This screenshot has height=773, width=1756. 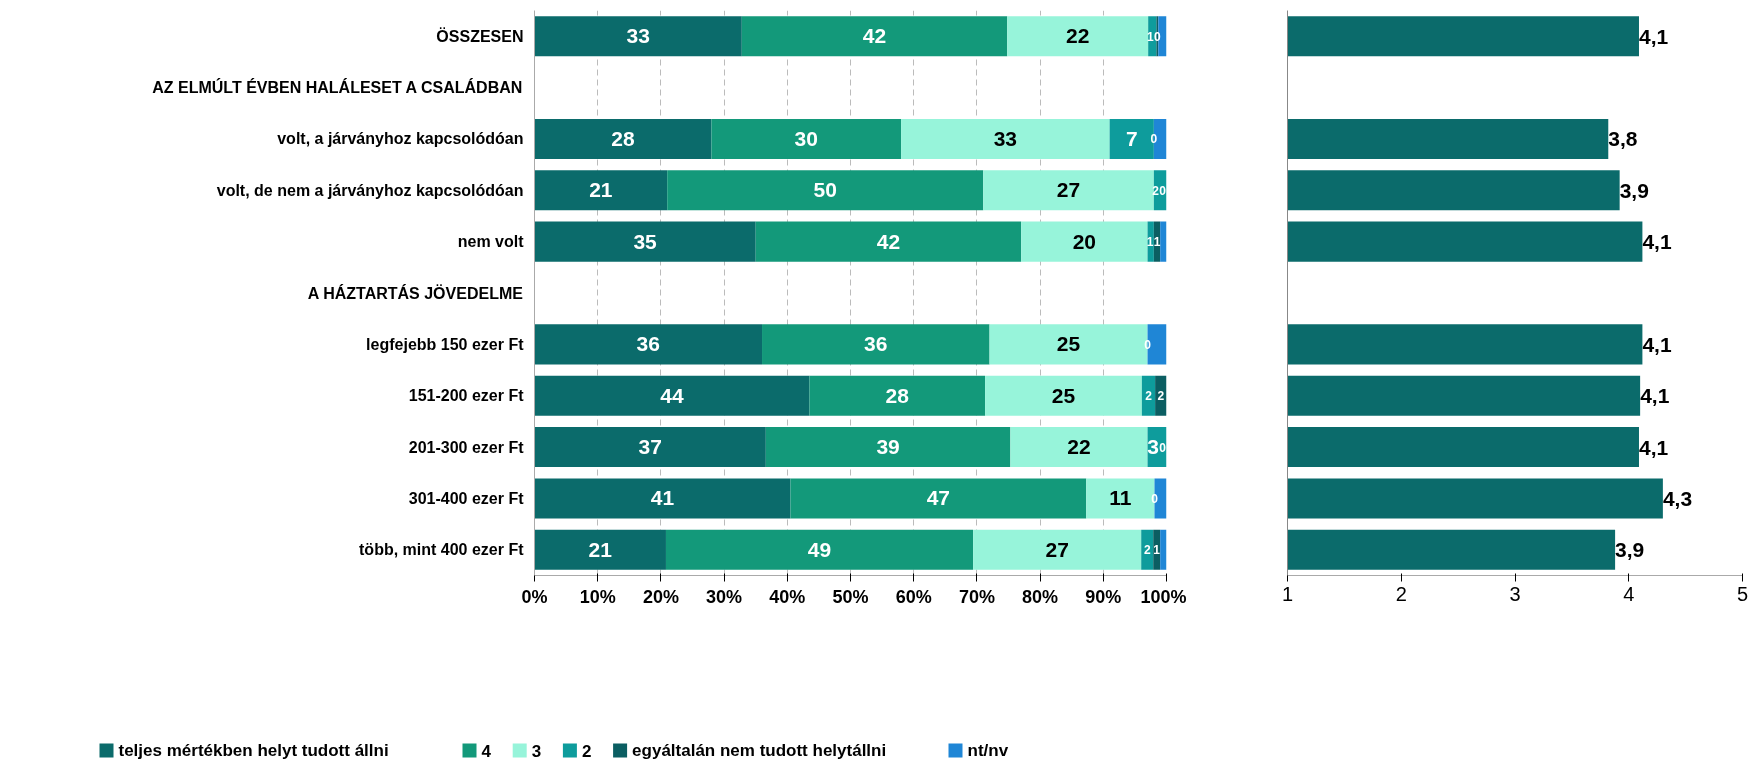 What do you see at coordinates (1630, 550) in the screenshot?
I see `data-label: 3,9` at bounding box center [1630, 550].